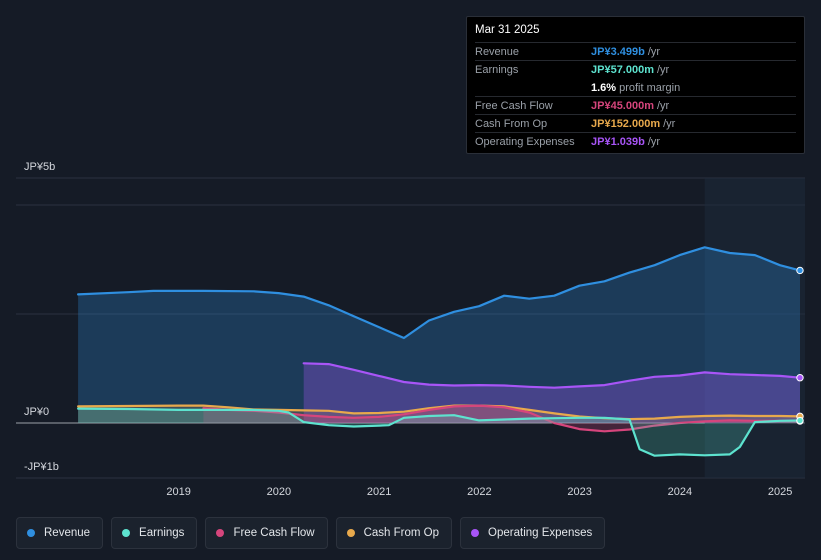  I want to click on legend-item-revenue: Revenue, so click(60, 533).